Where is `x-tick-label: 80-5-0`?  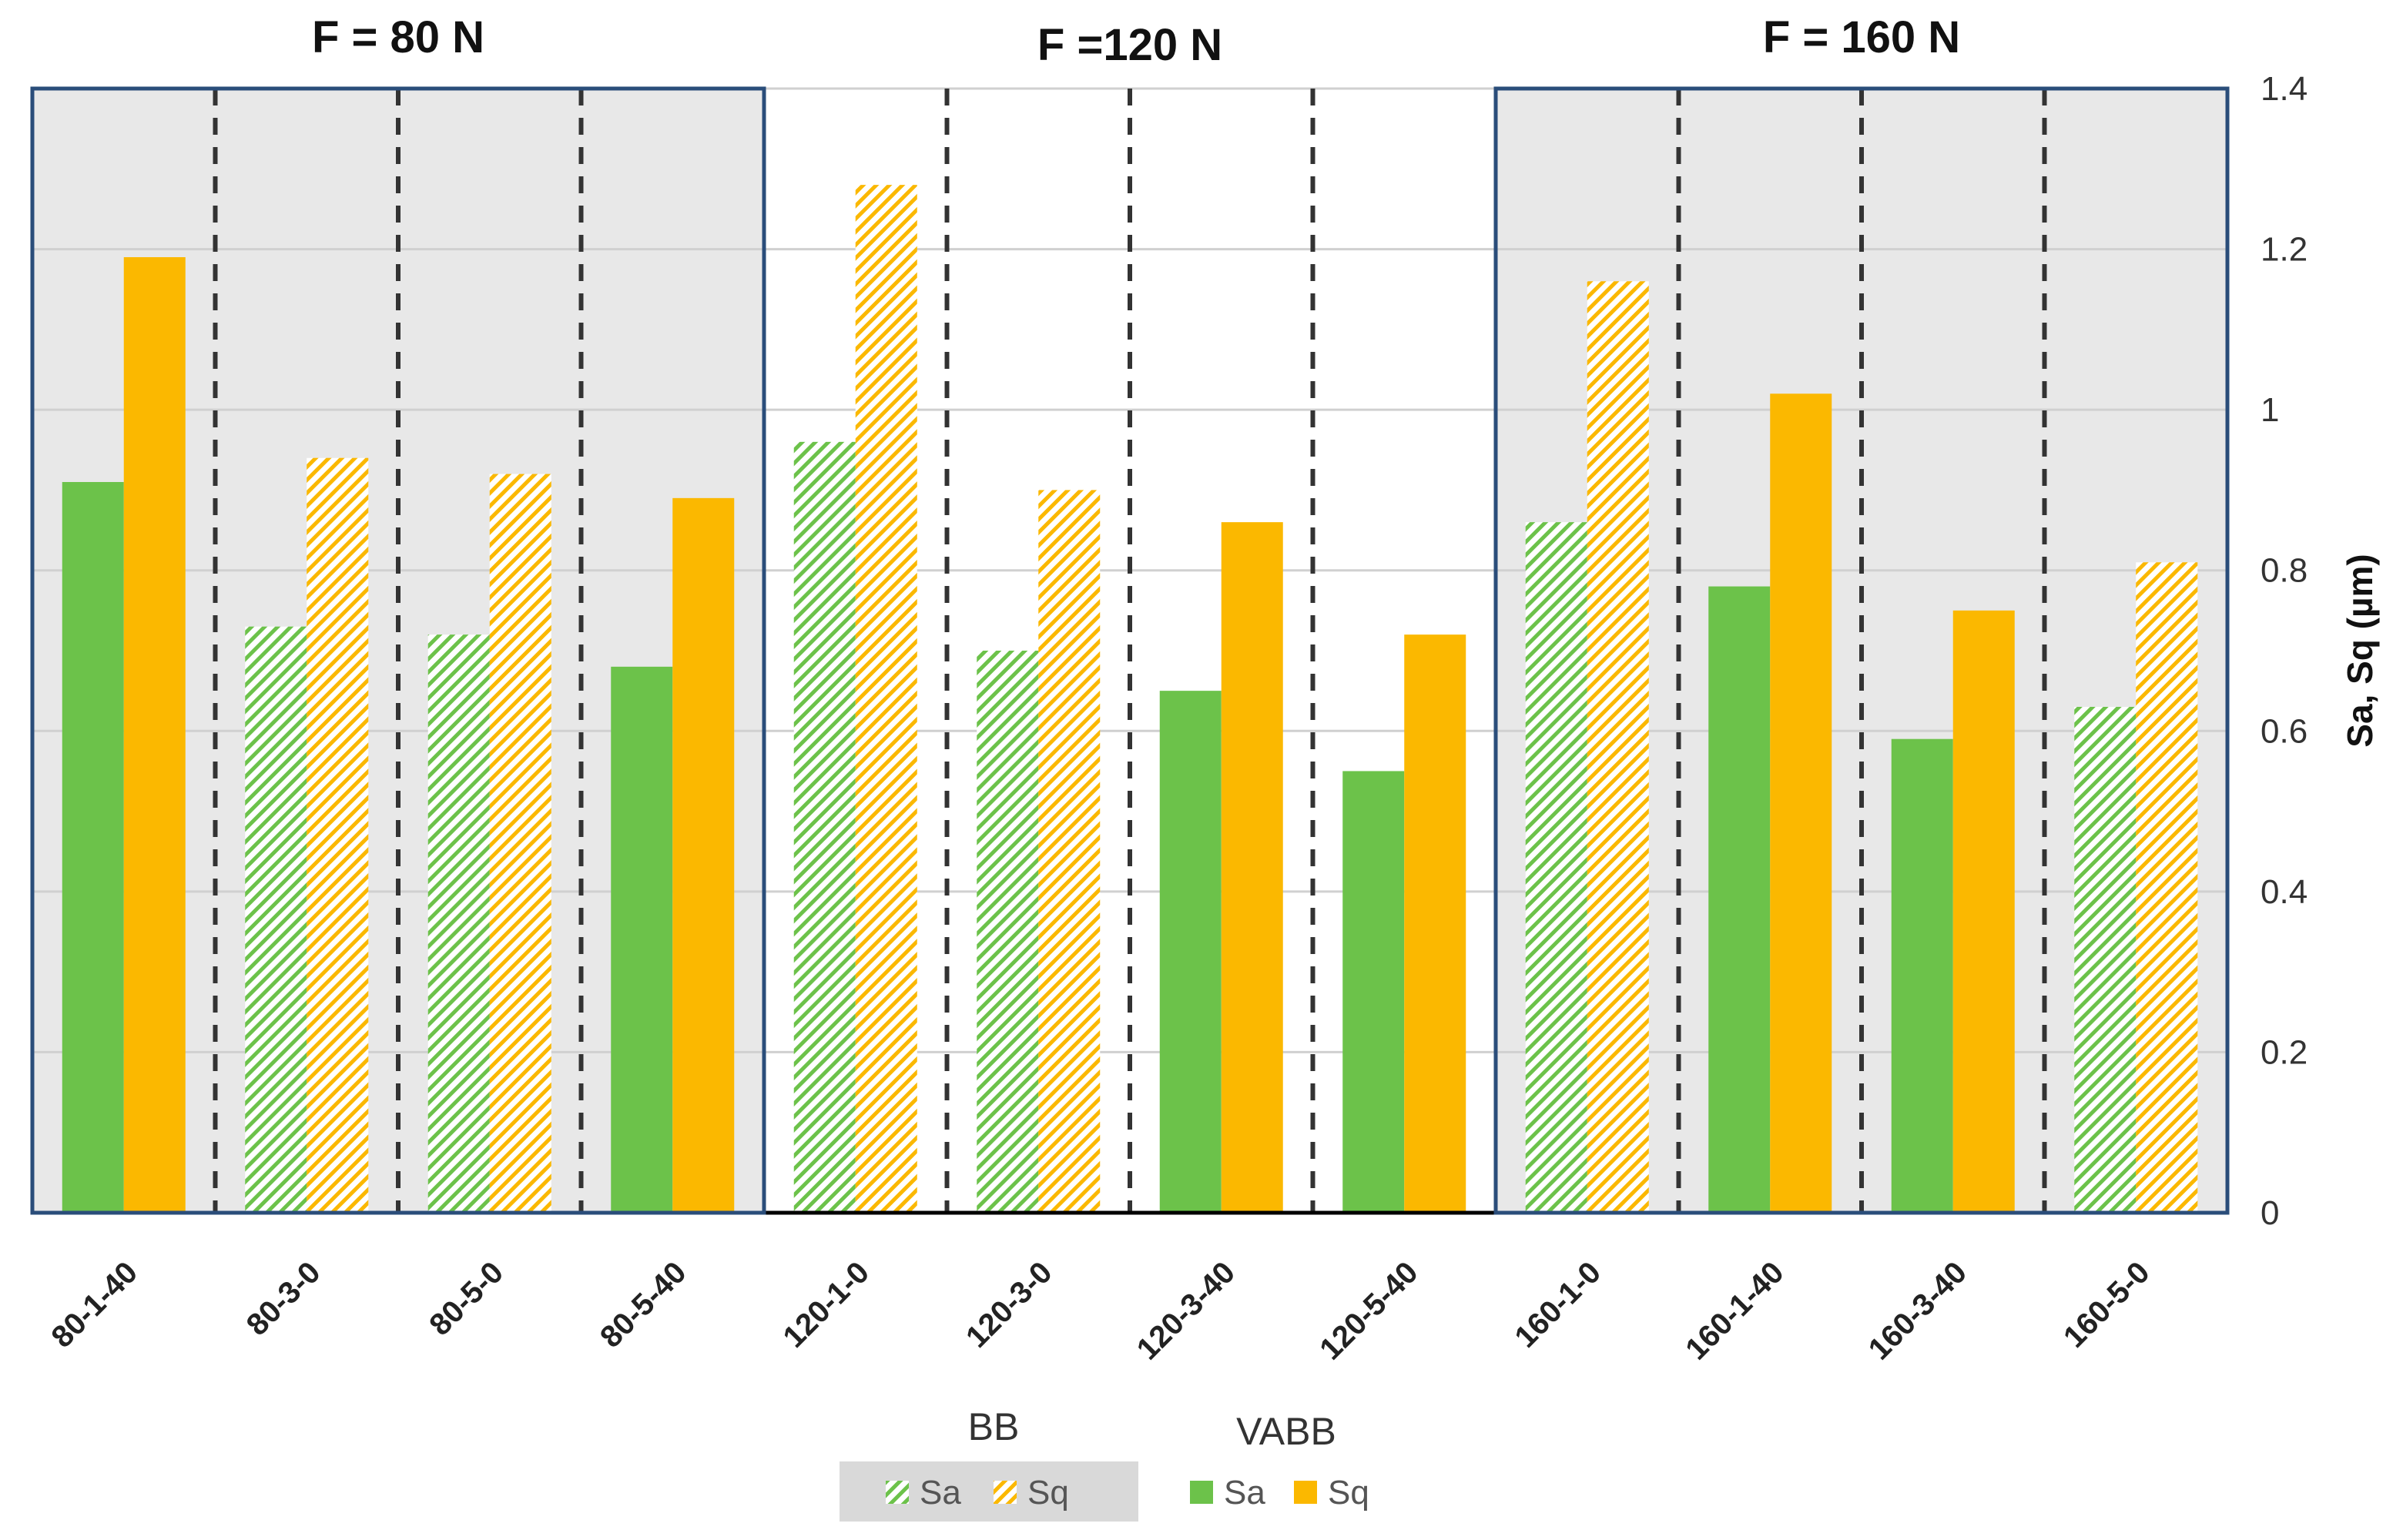
x-tick-label: 80-5-0 is located at coordinates (467, 1298).